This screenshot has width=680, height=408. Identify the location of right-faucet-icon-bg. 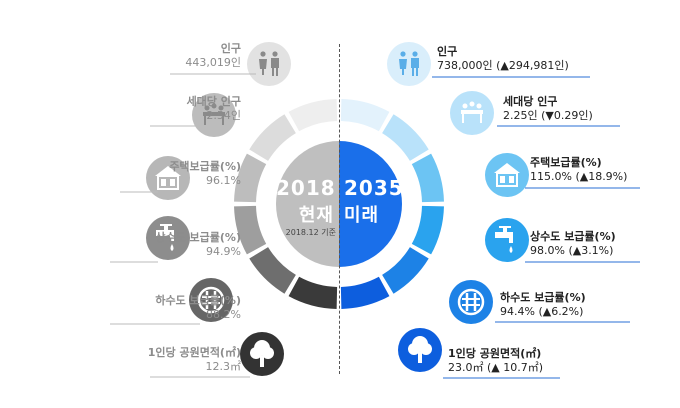
(507, 240).